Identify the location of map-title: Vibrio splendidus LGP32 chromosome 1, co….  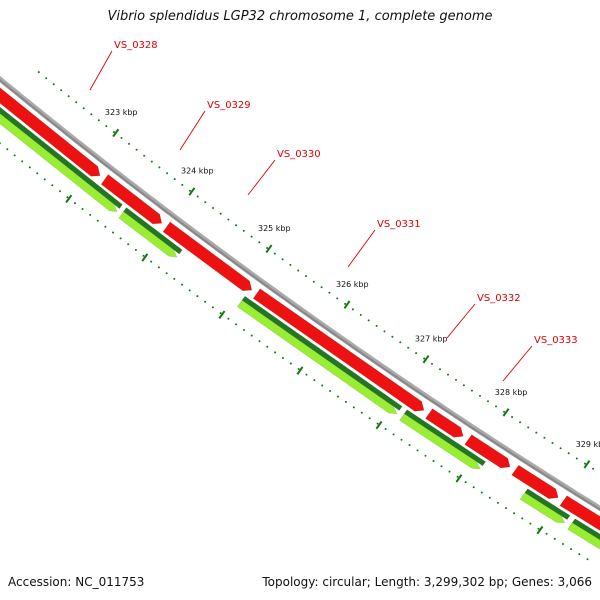
(300, 16).